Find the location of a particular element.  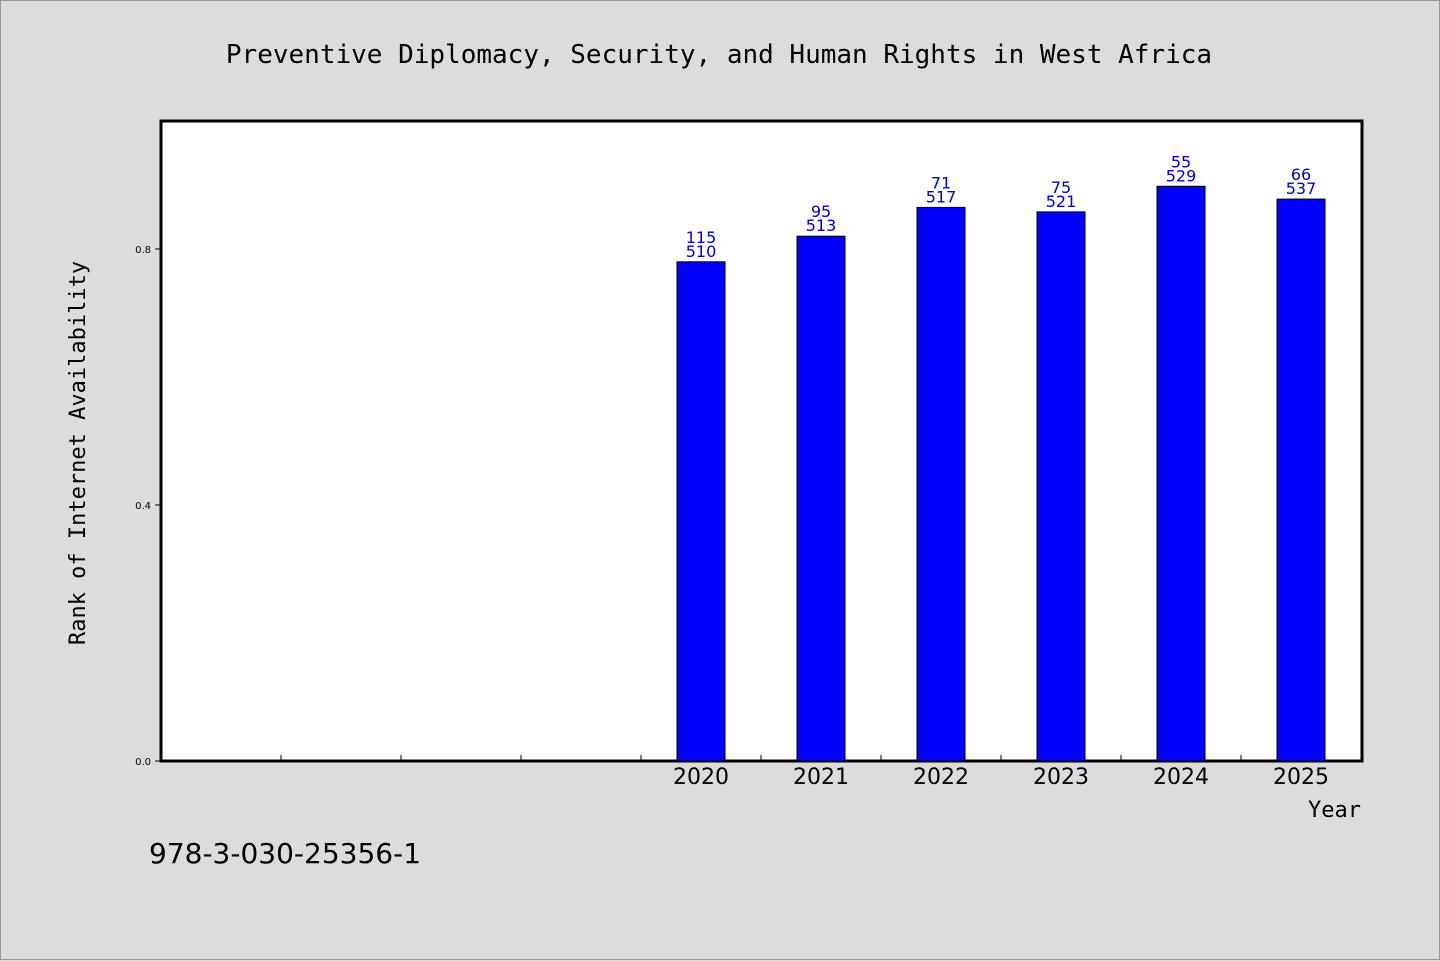

x-axis: 2020 2021 2022 2023 2024 2025 is located at coordinates (804, 772).